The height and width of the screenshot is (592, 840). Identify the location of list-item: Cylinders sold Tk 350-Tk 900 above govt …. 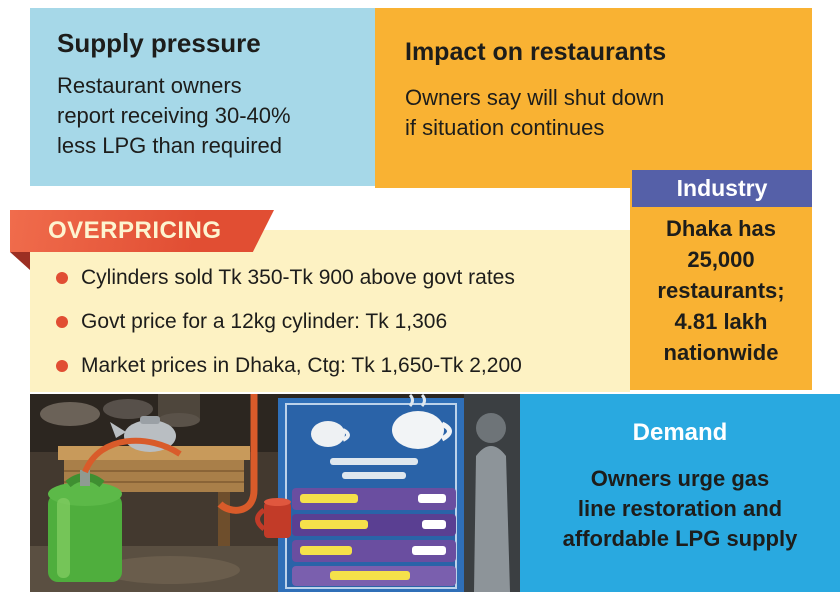
(330, 278).